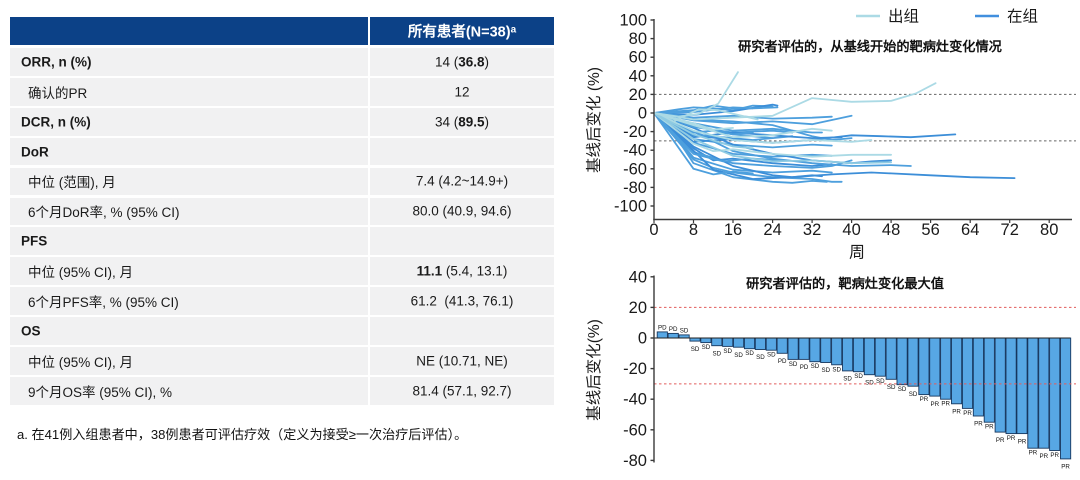 The image size is (1080, 480). What do you see at coordinates (857, 253) in the screenshot?
I see `svg-text: 周` at bounding box center [857, 253].